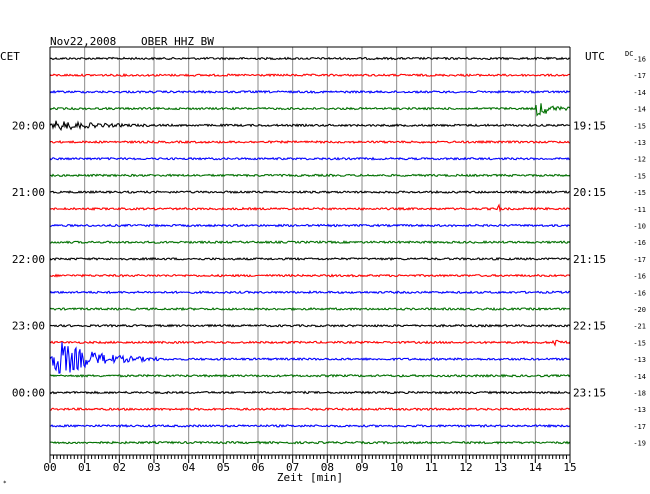  What do you see at coordinates (639, 160) in the screenshot?
I see `dc-value: -12` at bounding box center [639, 160].